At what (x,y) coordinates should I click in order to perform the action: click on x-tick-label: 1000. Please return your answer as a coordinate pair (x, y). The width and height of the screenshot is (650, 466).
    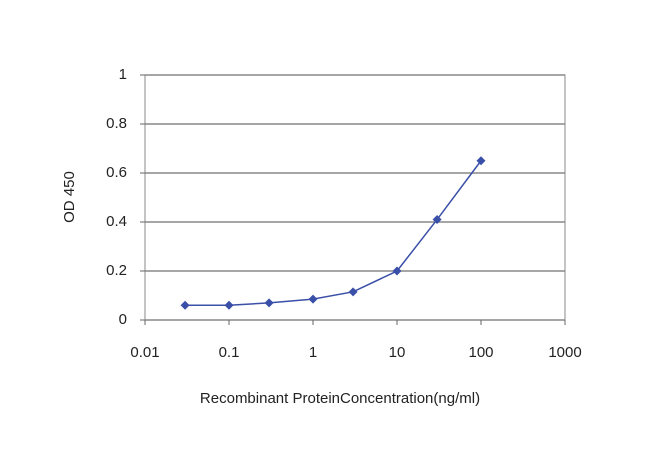
    Looking at the image, I should click on (564, 352).